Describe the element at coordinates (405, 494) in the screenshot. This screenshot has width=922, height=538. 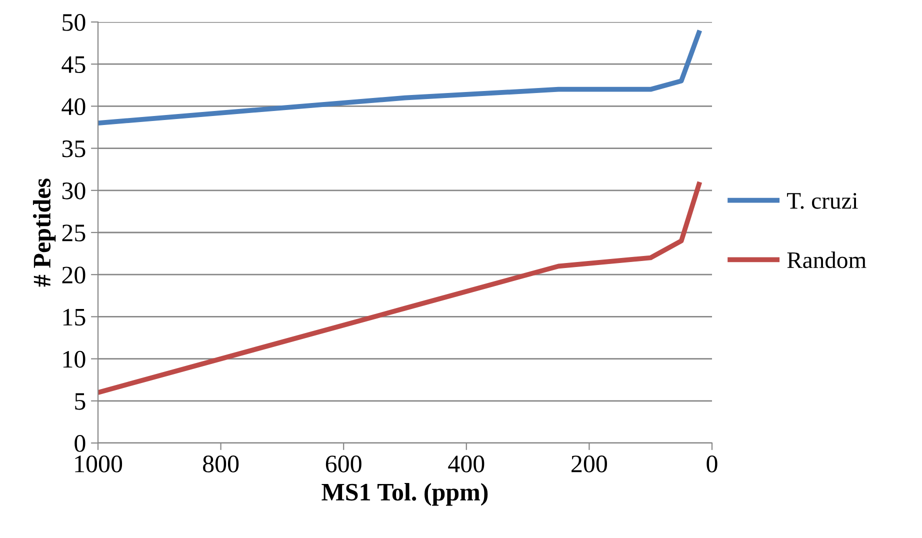
I see `x-axis-title: MS1 Tol. (ppm)` at that location.